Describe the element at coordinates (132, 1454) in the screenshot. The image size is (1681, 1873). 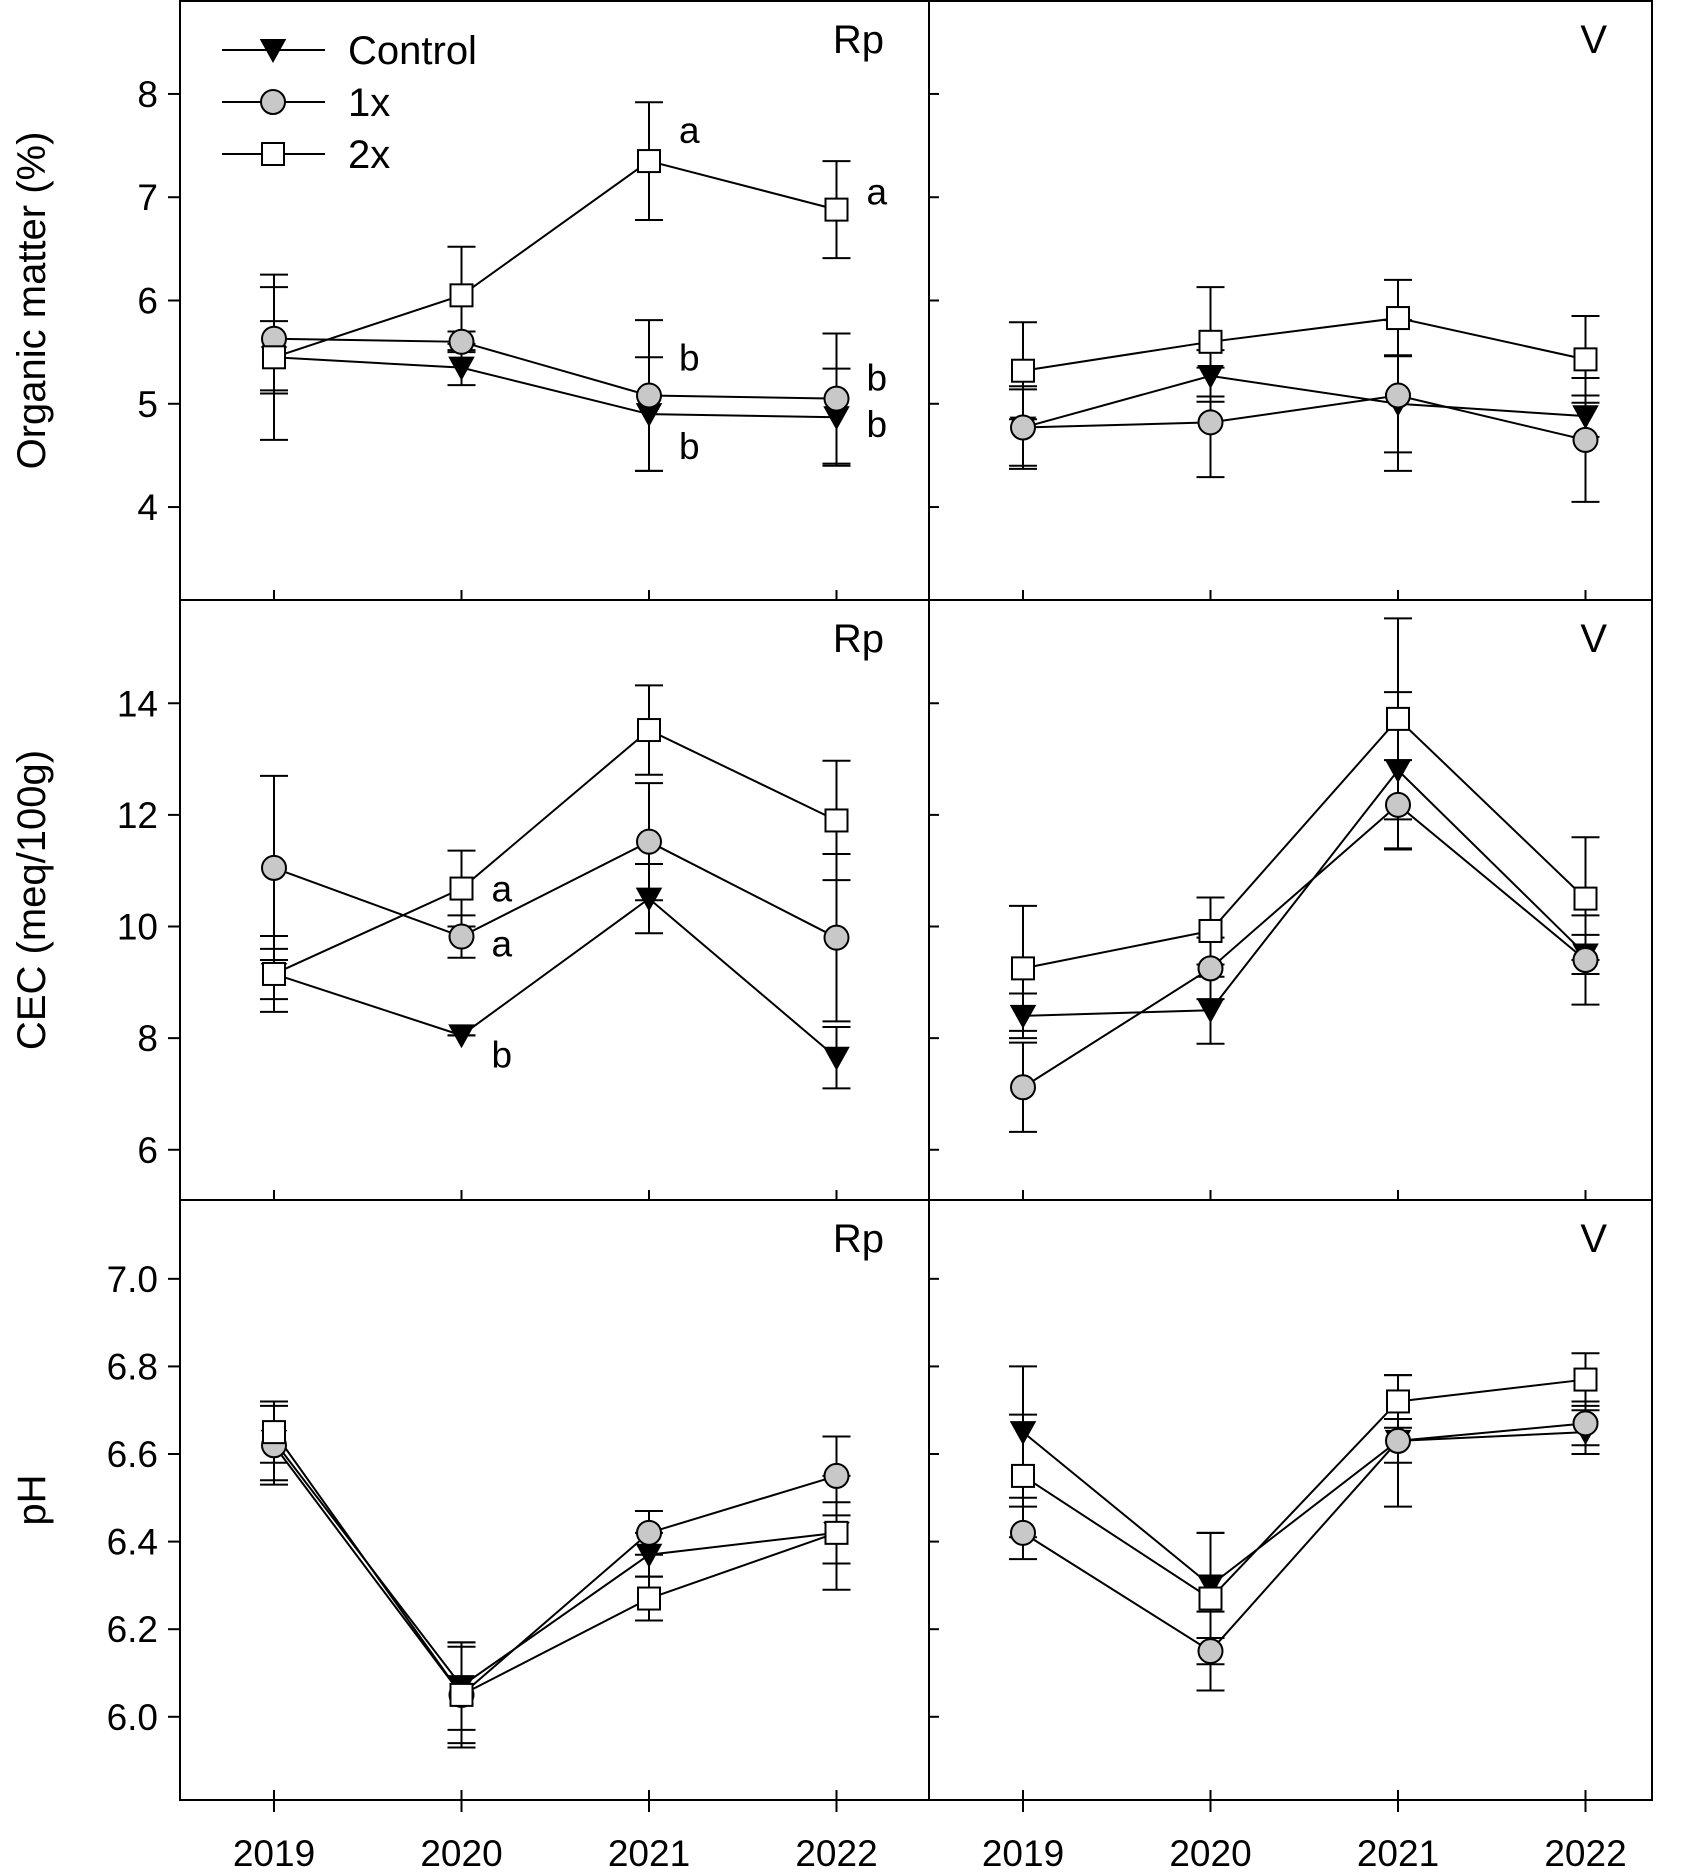
I see `y-tick-label: 6.6` at that location.